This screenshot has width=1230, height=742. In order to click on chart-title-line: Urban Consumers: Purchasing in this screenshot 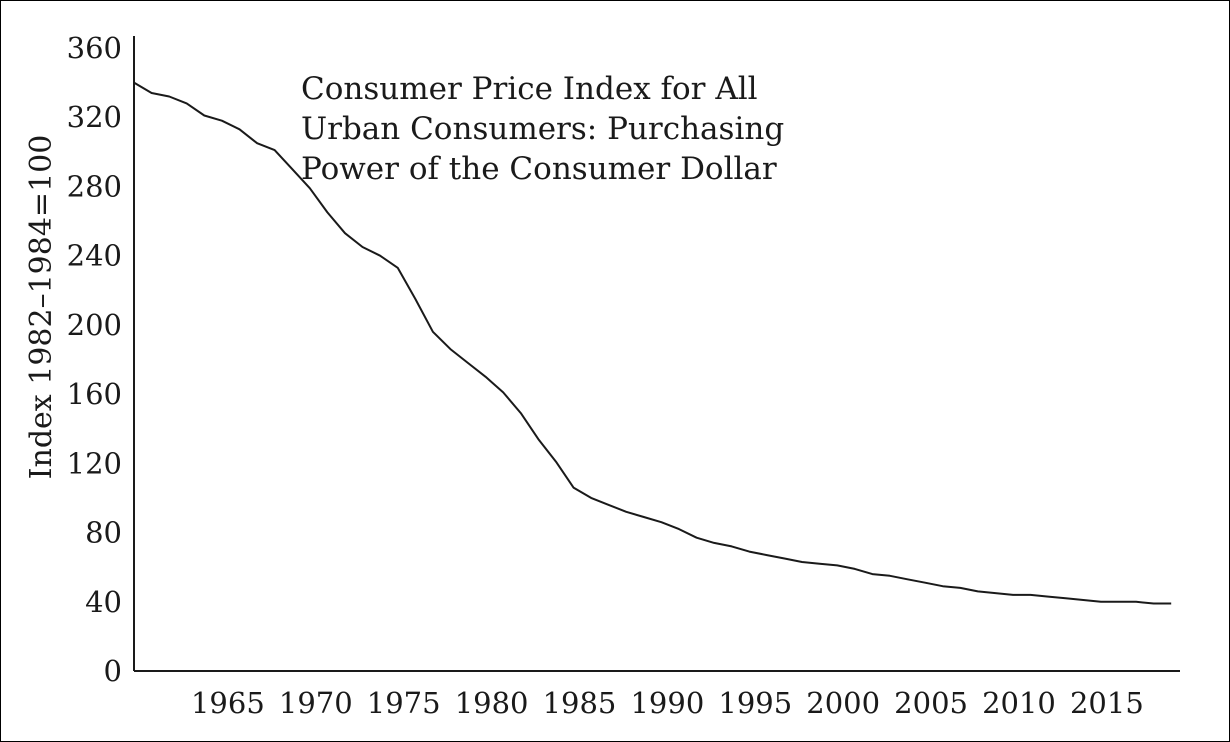, I will do `click(542, 129)`.